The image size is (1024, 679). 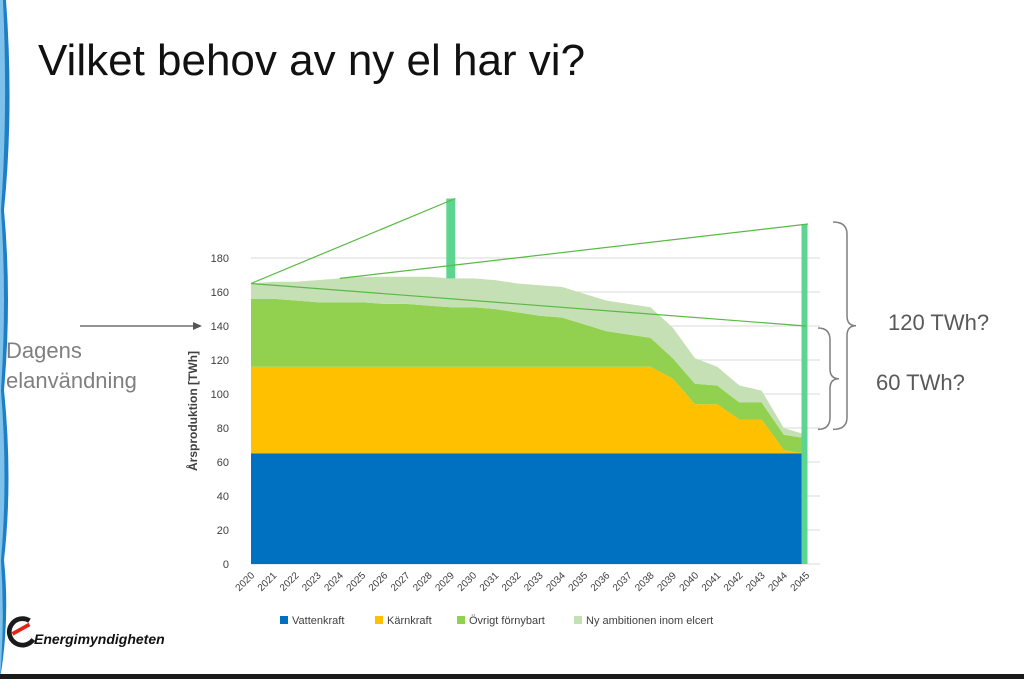 What do you see at coordinates (445, 582) in the screenshot?
I see `x-tick-label: 2029` at bounding box center [445, 582].